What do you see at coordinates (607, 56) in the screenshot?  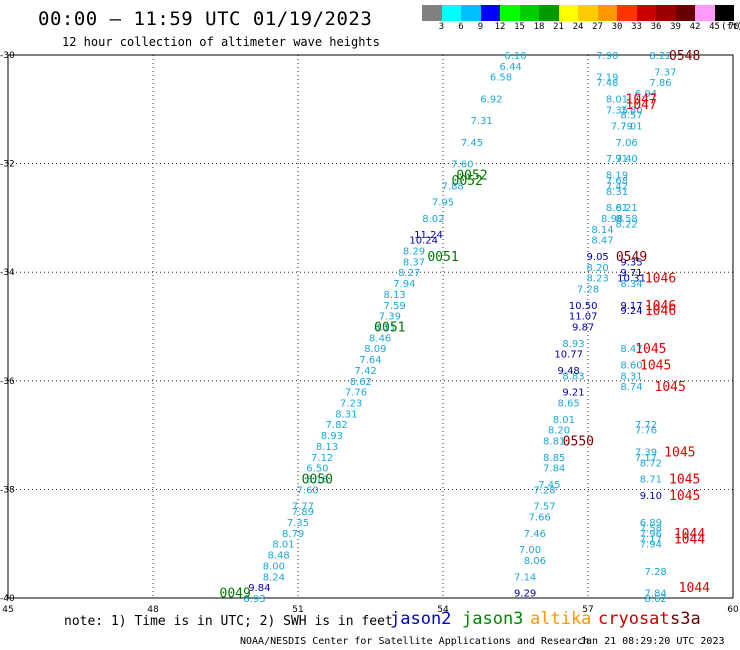 I see `swh-point-s3a: 7.90` at bounding box center [607, 56].